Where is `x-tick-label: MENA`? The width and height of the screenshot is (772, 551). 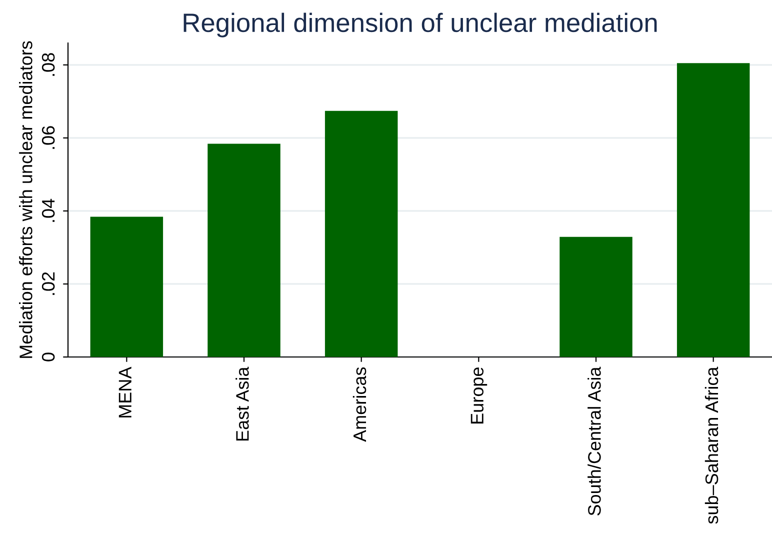 x-tick-label: MENA is located at coordinates (125, 392).